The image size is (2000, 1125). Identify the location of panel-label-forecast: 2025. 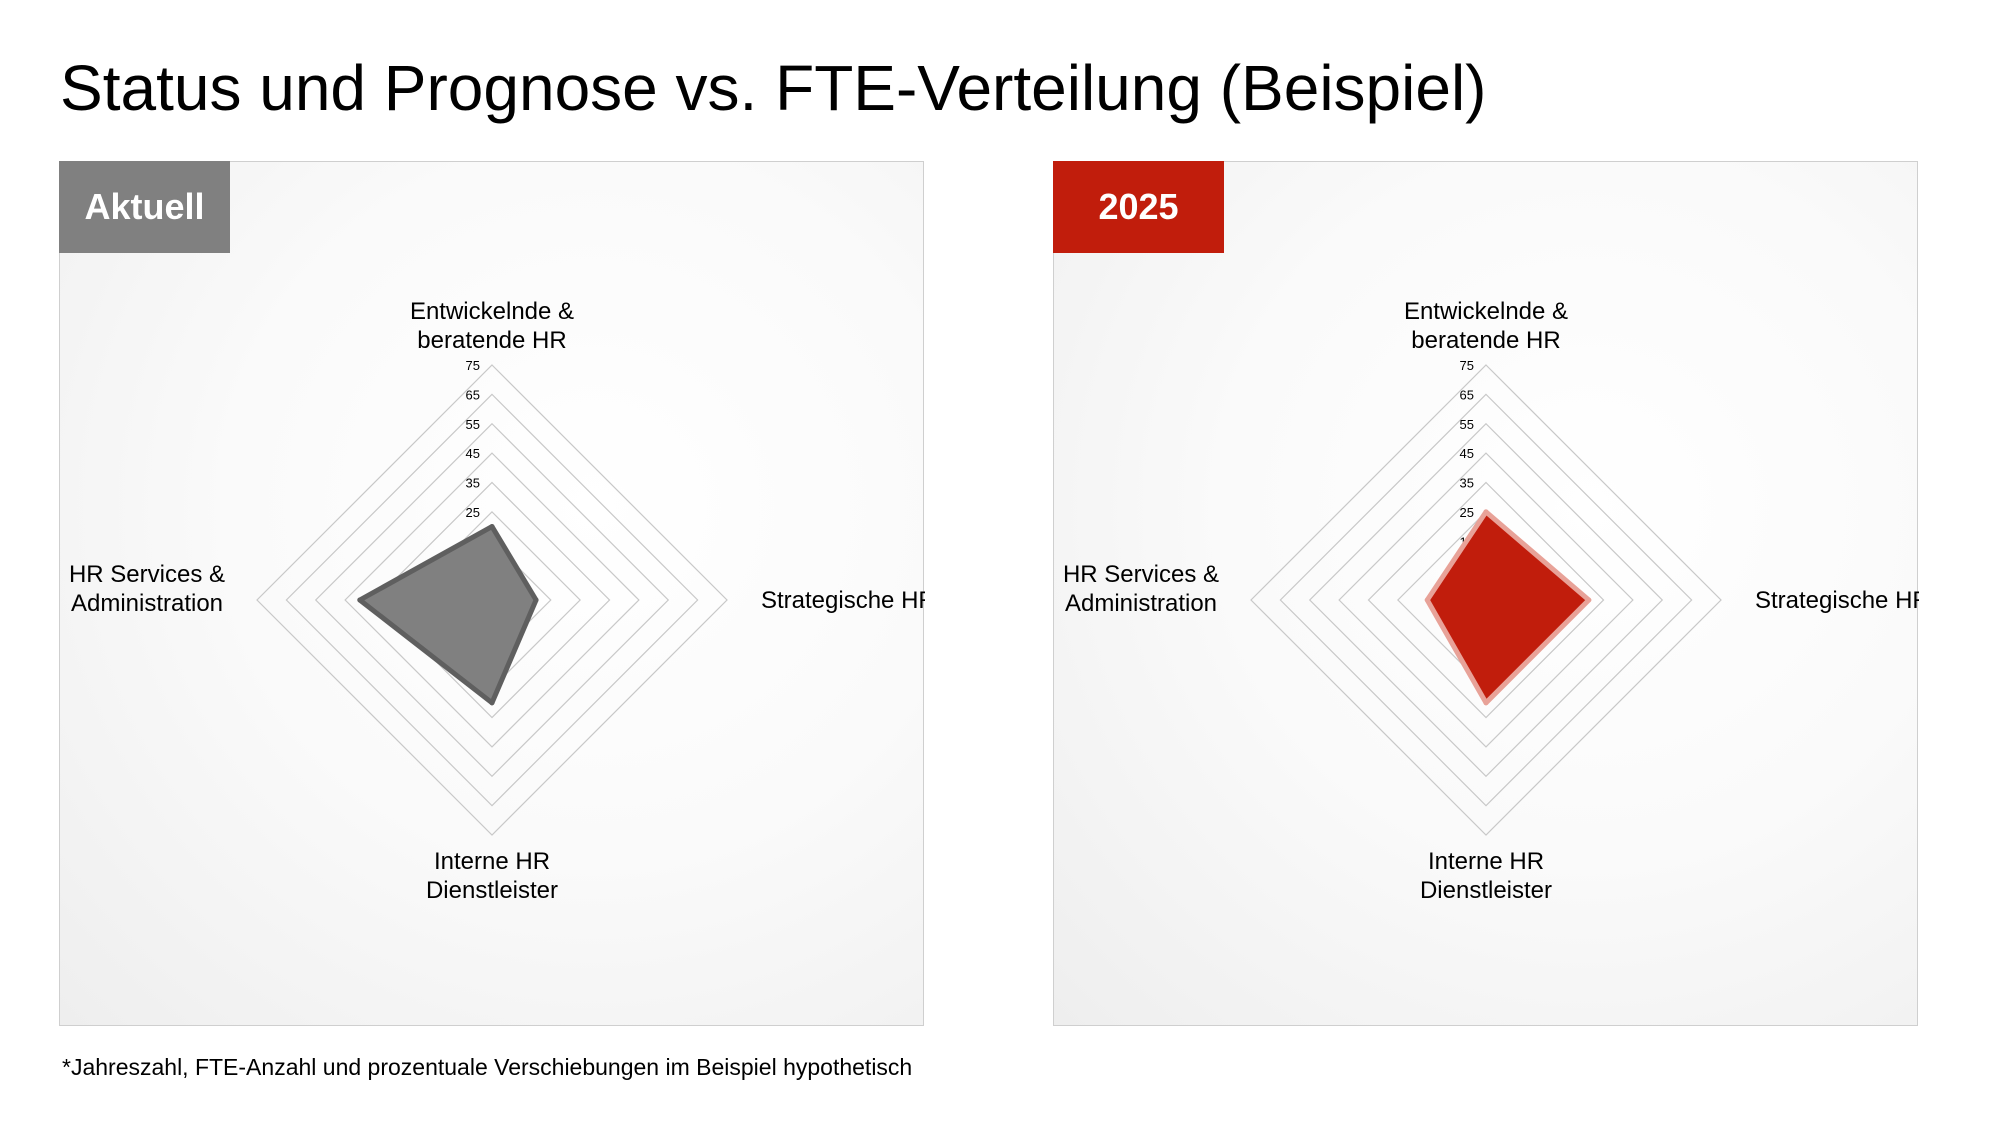
(1138, 207).